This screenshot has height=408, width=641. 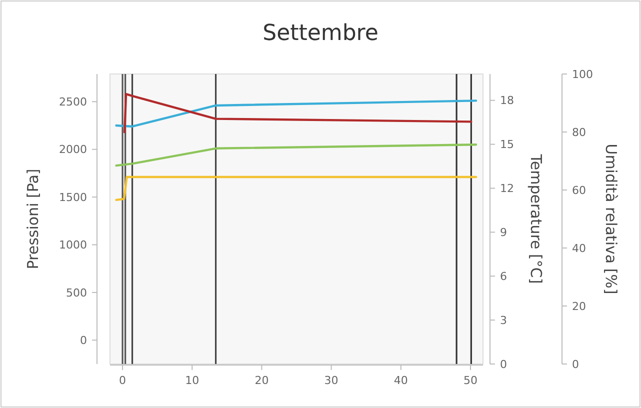 I want to click on y3-tick-label: 60, so click(x=579, y=190).